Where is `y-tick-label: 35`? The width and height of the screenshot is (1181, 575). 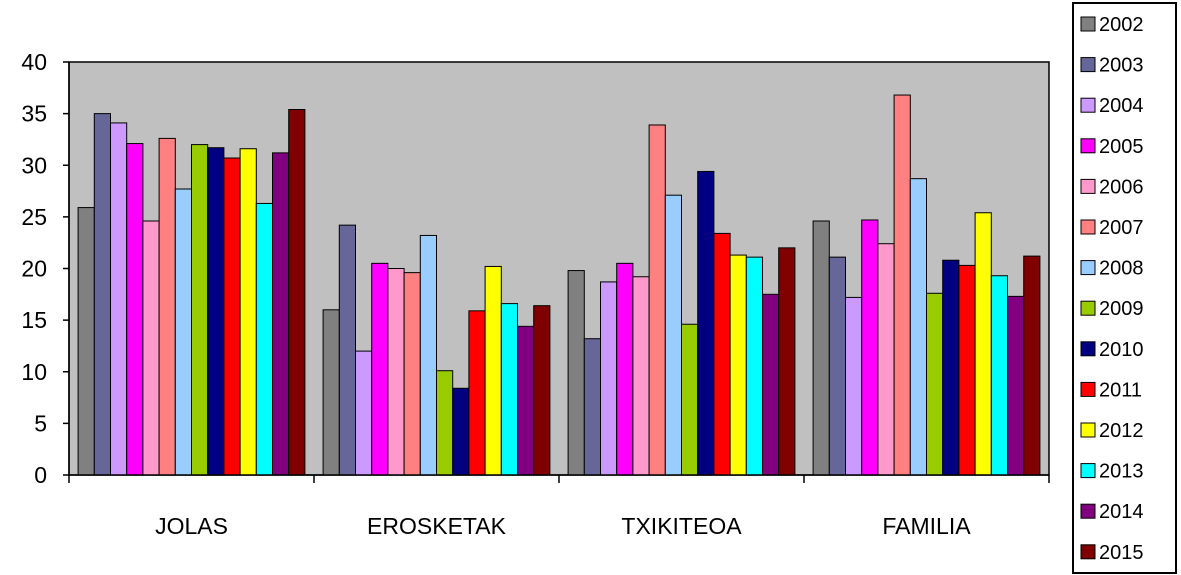 y-tick-label: 35 is located at coordinates (34, 114).